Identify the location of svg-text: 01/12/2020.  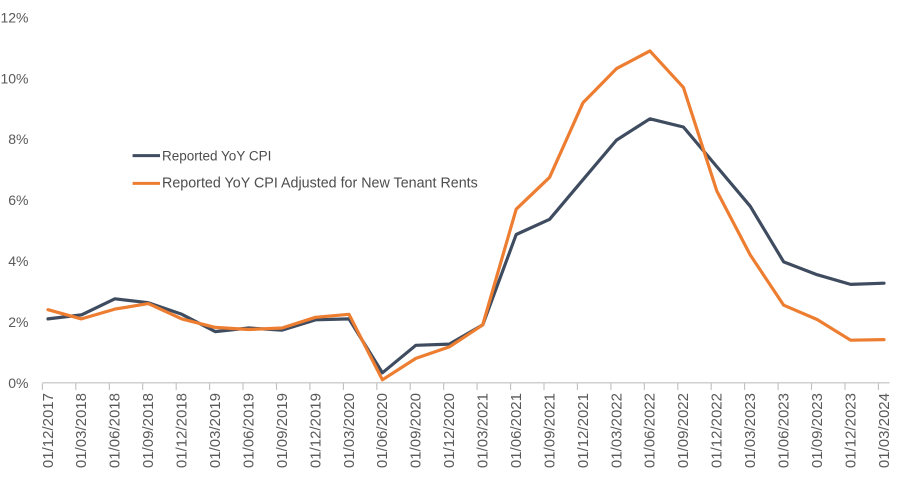
(449, 430).